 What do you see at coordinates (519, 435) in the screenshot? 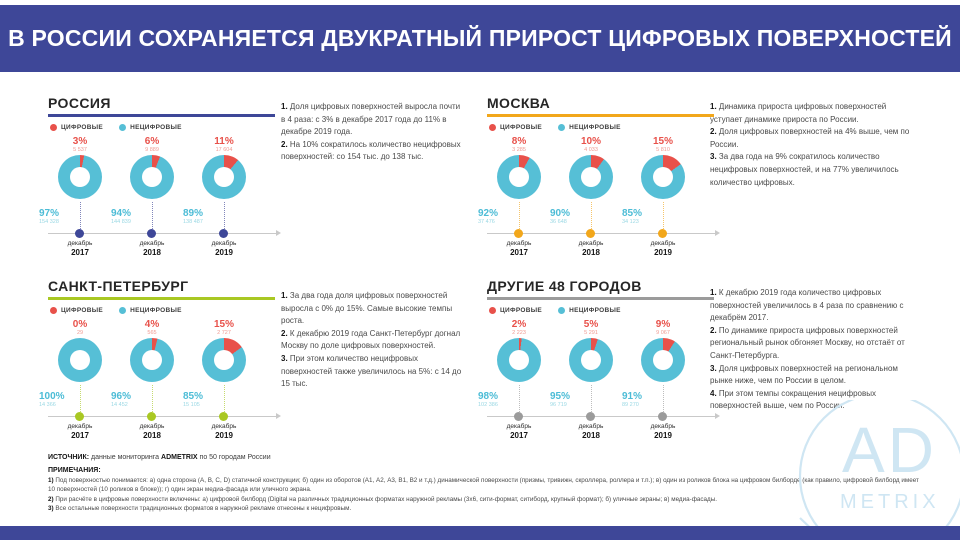
I see `timeline-year: 2017` at bounding box center [519, 435].